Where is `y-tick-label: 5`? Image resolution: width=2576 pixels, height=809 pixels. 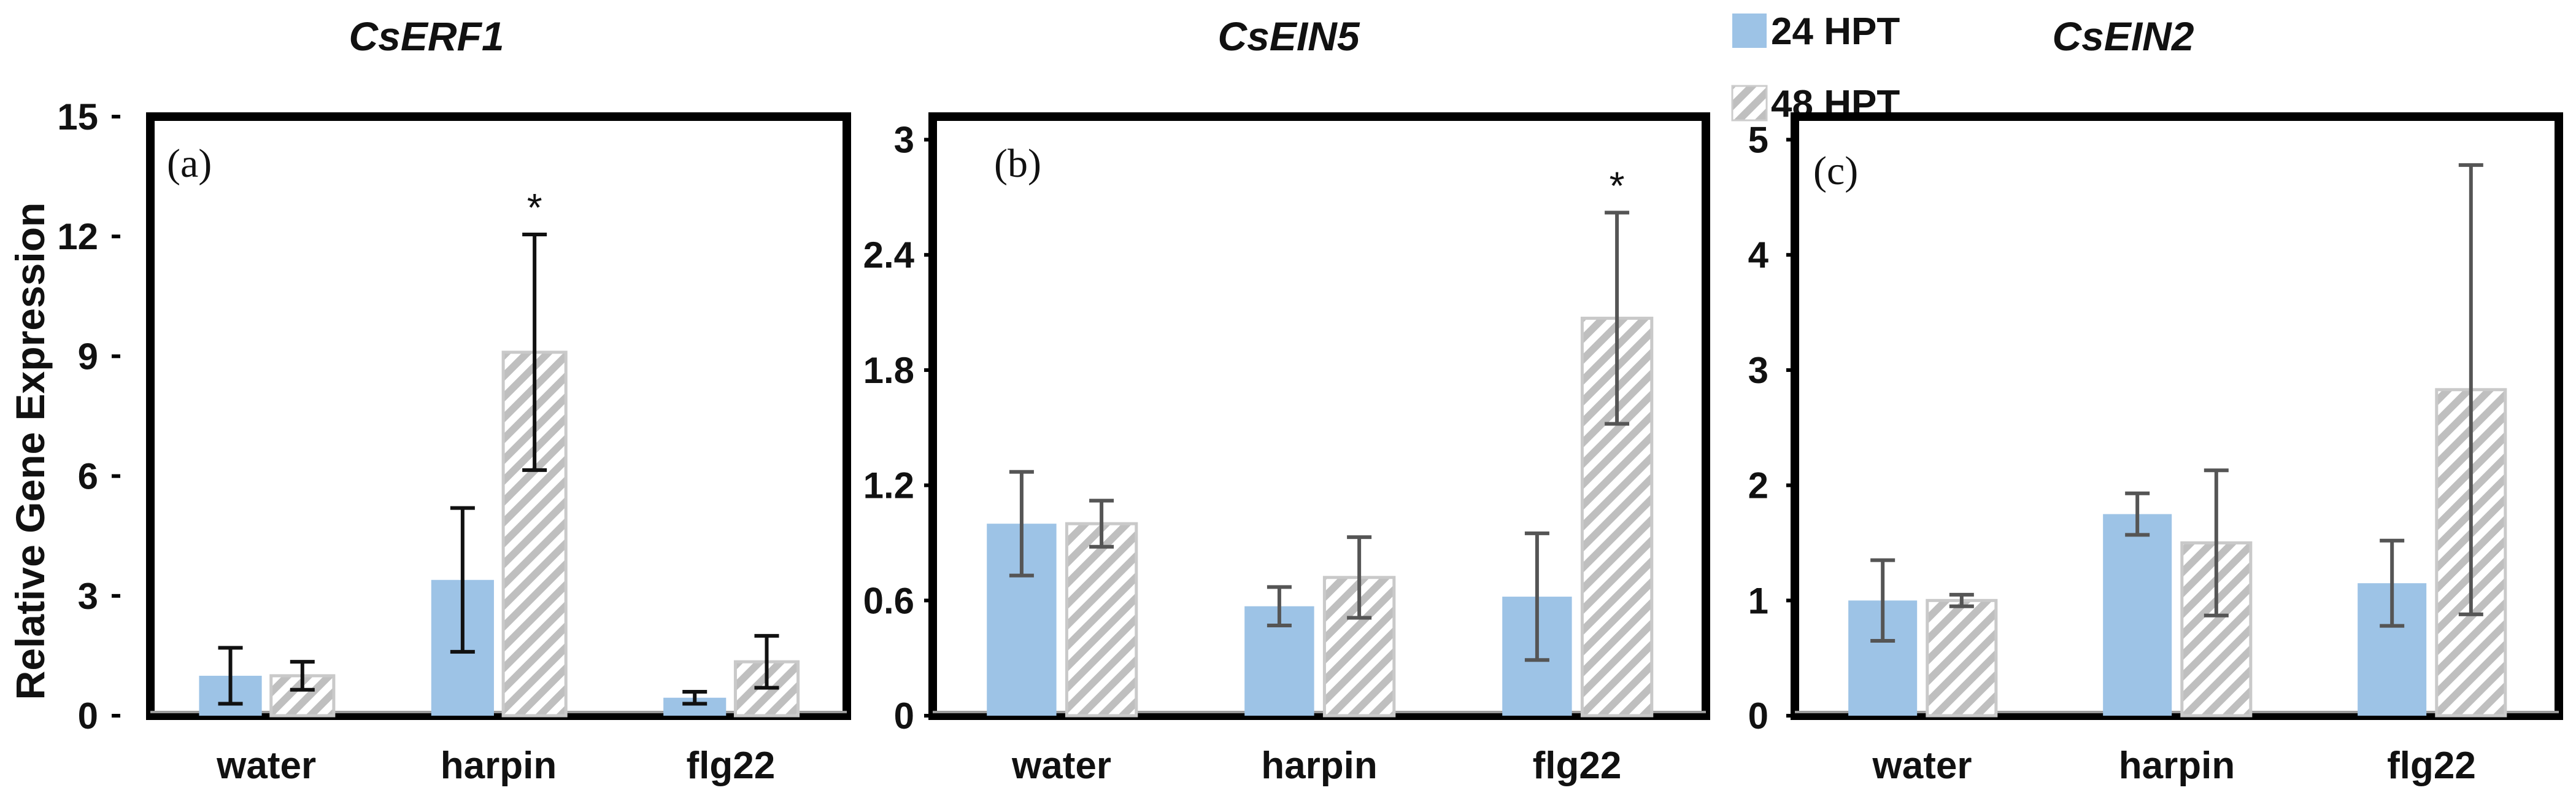 y-tick-label: 5 is located at coordinates (1758, 140).